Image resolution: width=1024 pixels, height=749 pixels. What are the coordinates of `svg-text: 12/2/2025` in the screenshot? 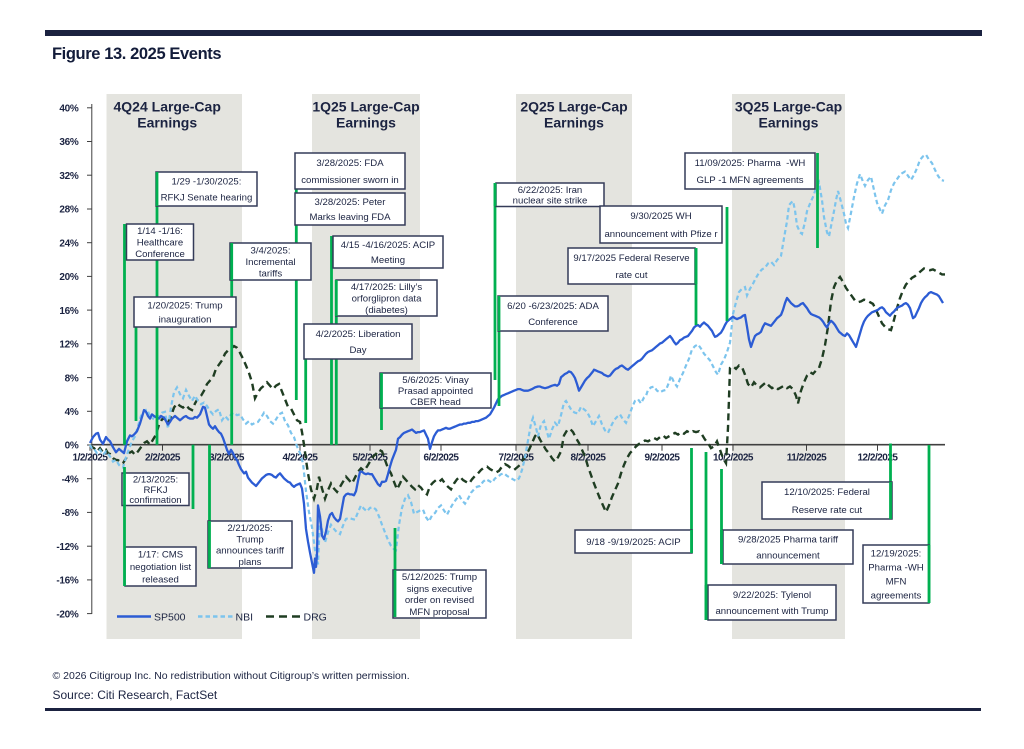 It's located at (878, 458).